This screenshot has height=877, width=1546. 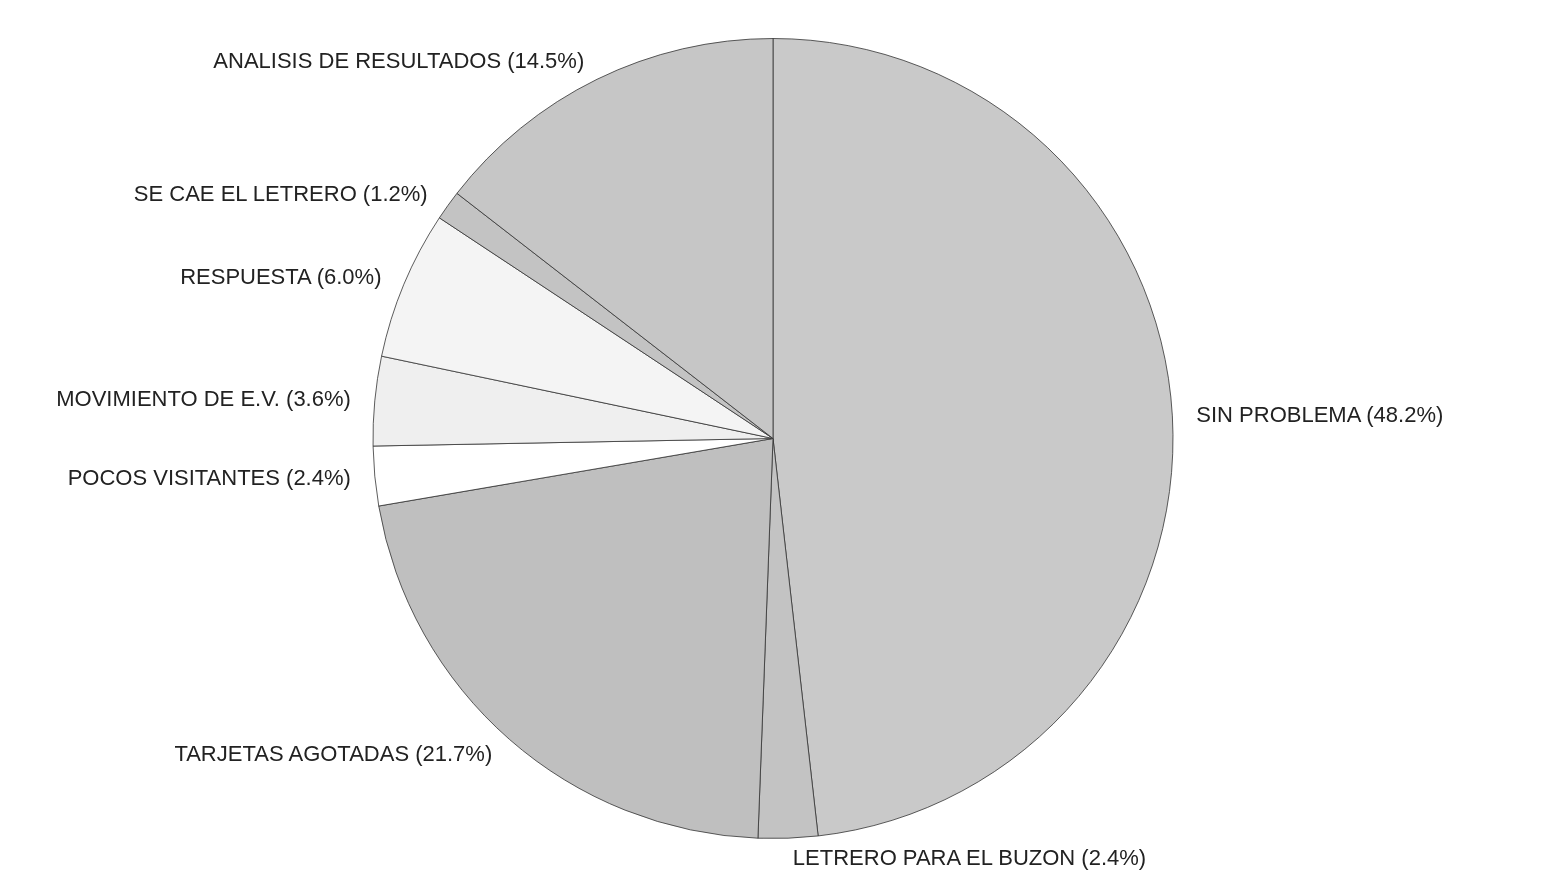 What do you see at coordinates (333, 754) in the screenshot?
I see `slice-label: TARJETAS AGOTADAS (21.7%)` at bounding box center [333, 754].